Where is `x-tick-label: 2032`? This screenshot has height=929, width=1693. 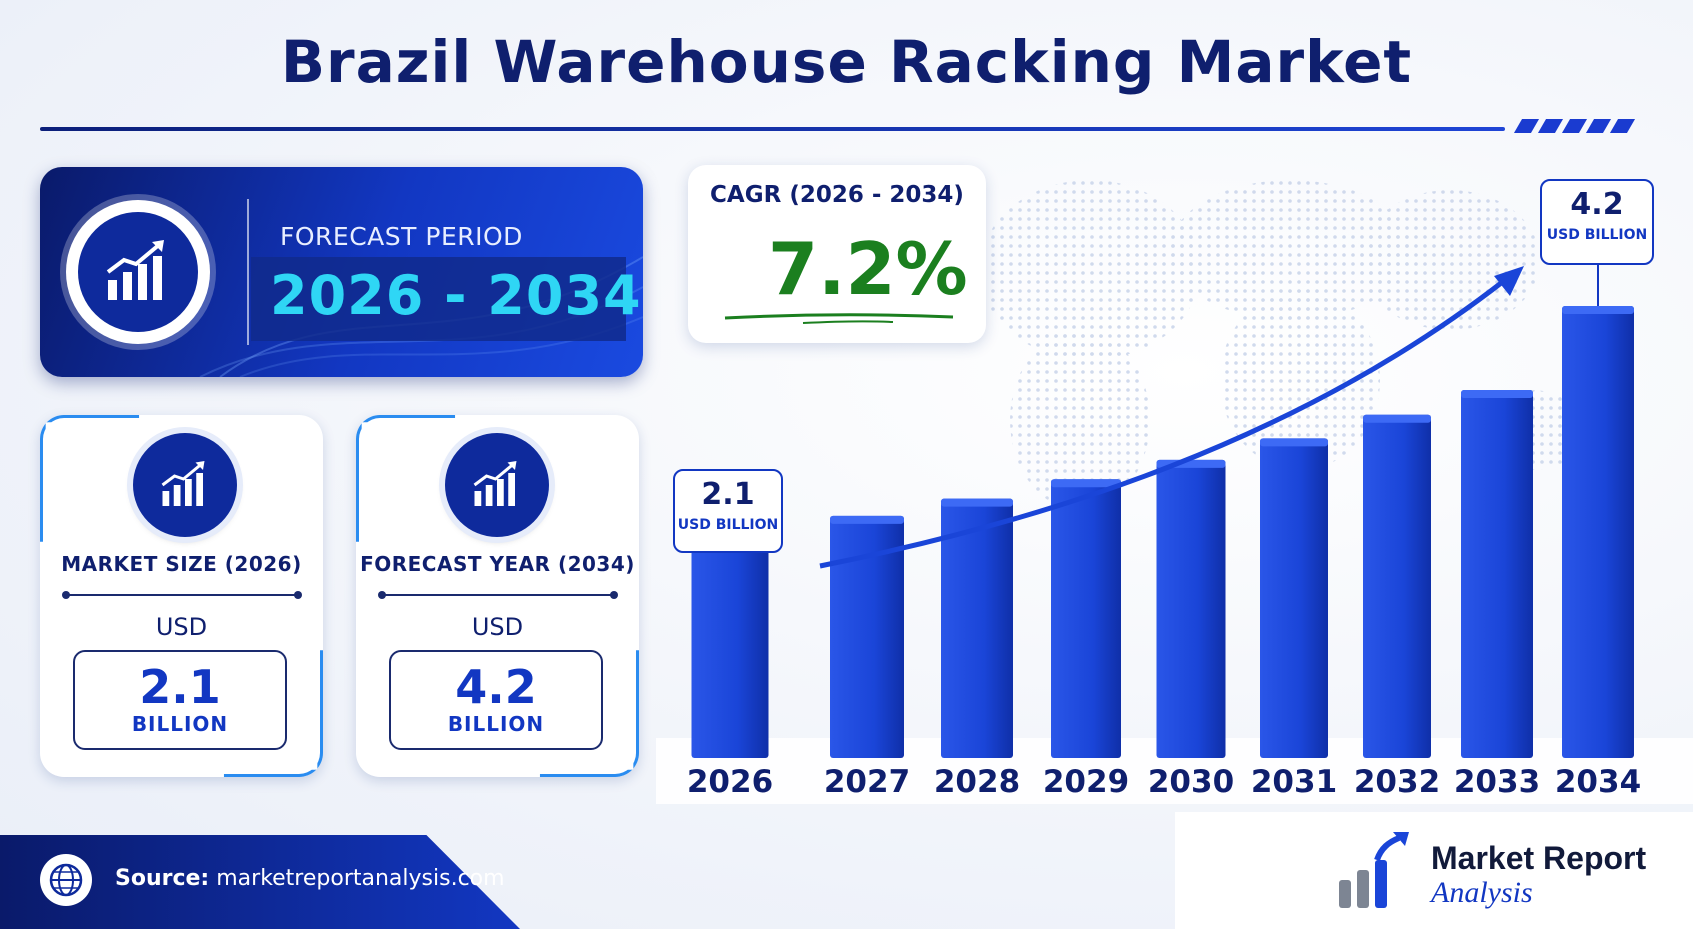 x-tick-label: 2032 is located at coordinates (1397, 782).